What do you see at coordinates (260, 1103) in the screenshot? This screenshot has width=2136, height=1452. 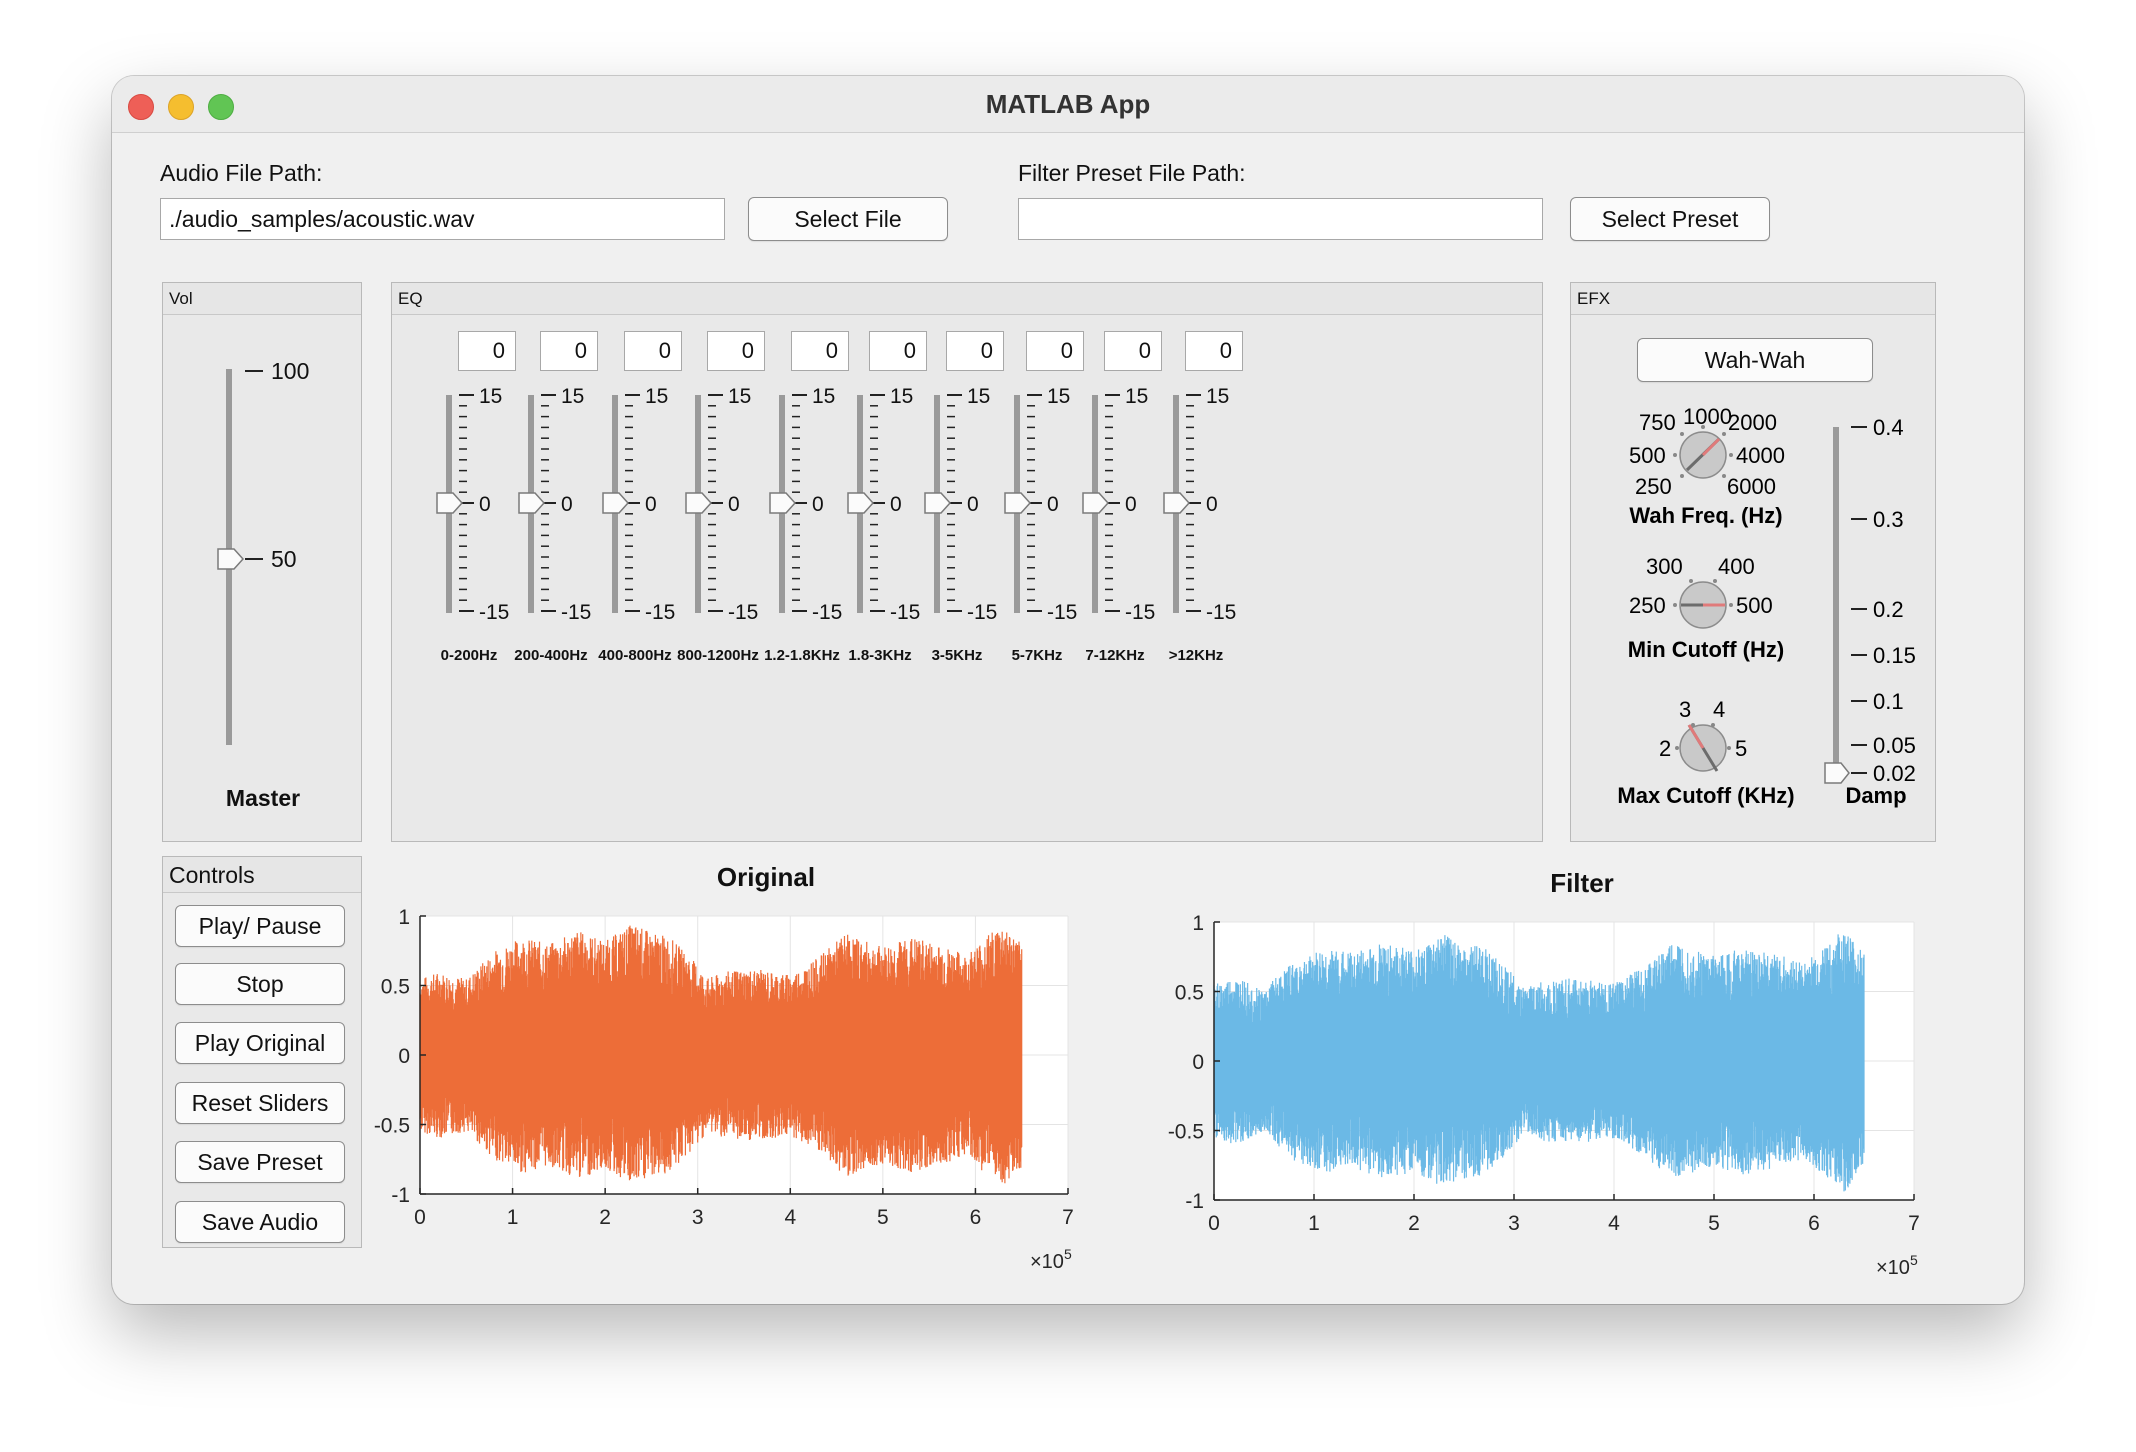 I see `reset-sliders-button: Reset Sliders` at bounding box center [260, 1103].